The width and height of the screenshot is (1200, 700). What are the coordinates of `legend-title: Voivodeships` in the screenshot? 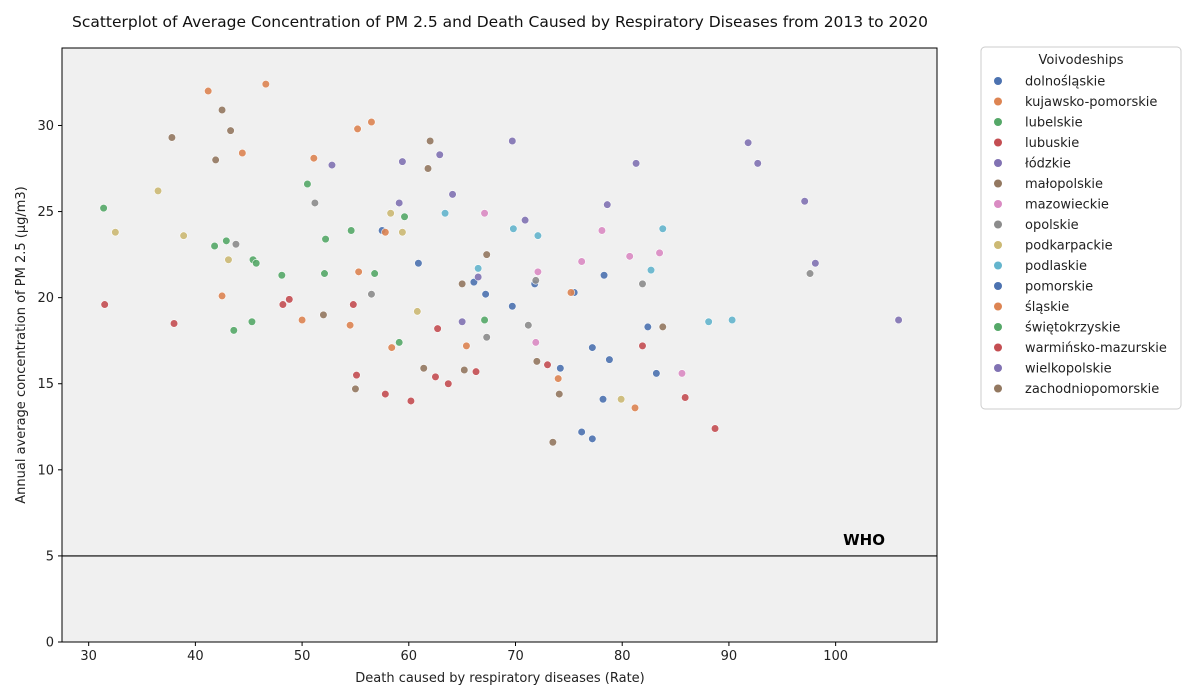 It's located at (1081, 60).